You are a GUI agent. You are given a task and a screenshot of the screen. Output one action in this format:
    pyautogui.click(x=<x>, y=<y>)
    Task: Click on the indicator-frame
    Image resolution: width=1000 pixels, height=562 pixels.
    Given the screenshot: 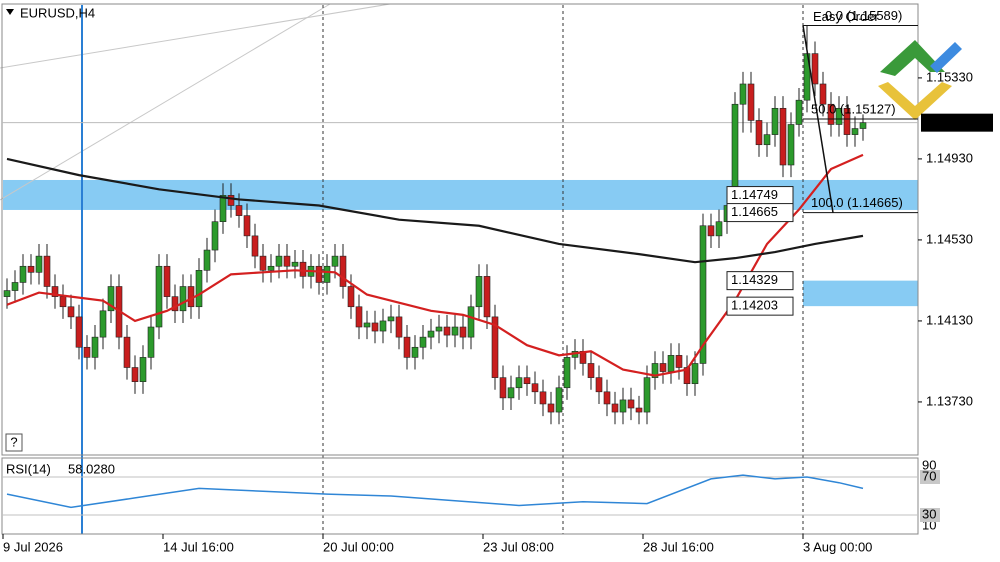 What is the action you would take?
    pyautogui.click(x=460, y=496)
    